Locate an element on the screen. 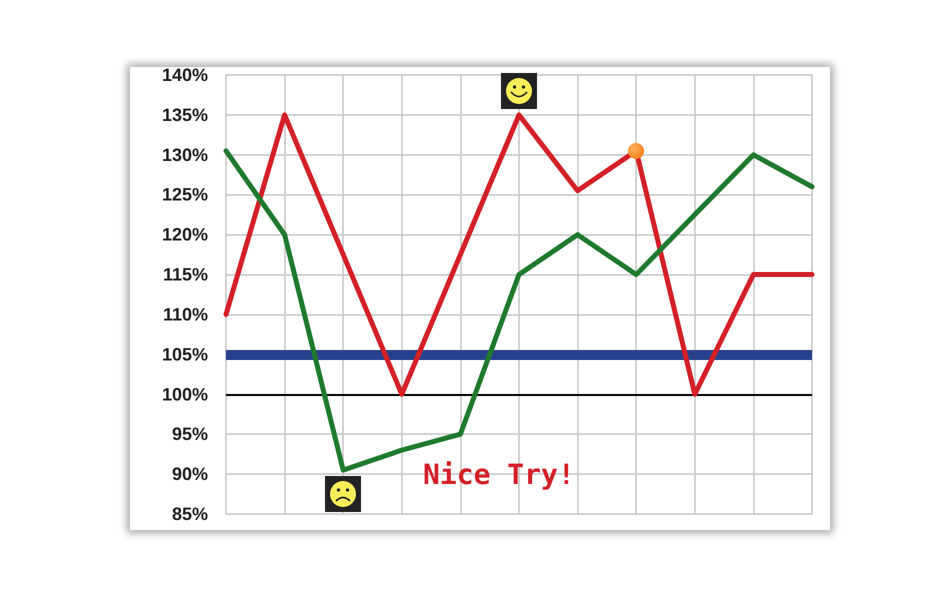 This screenshot has width=950, height=590. y-tick-label: 120% is located at coordinates (185, 234).